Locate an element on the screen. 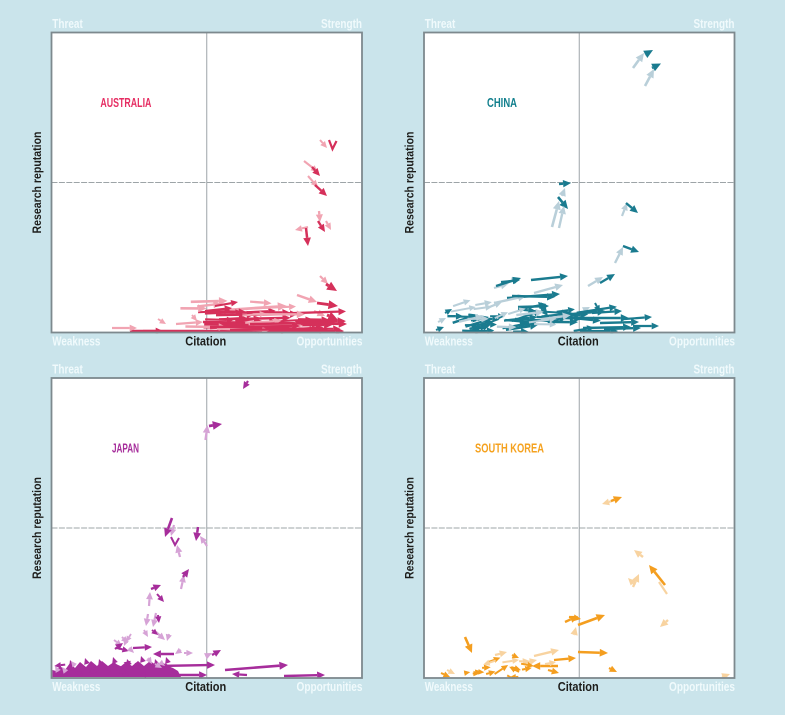 The image size is (785, 715). svg-text: JAPAN is located at coordinates (125, 448).